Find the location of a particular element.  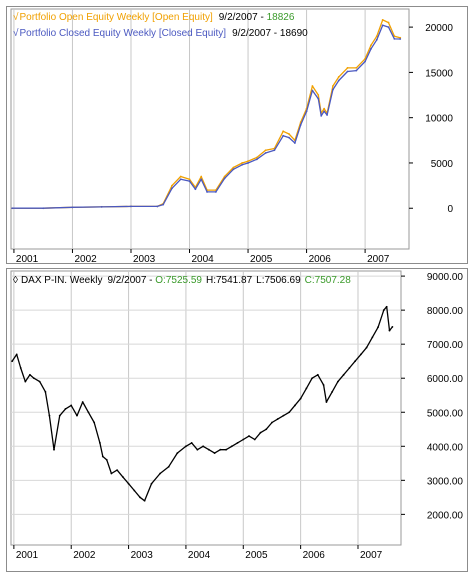

y-tick-label: 3000.00 is located at coordinates (445, 481).